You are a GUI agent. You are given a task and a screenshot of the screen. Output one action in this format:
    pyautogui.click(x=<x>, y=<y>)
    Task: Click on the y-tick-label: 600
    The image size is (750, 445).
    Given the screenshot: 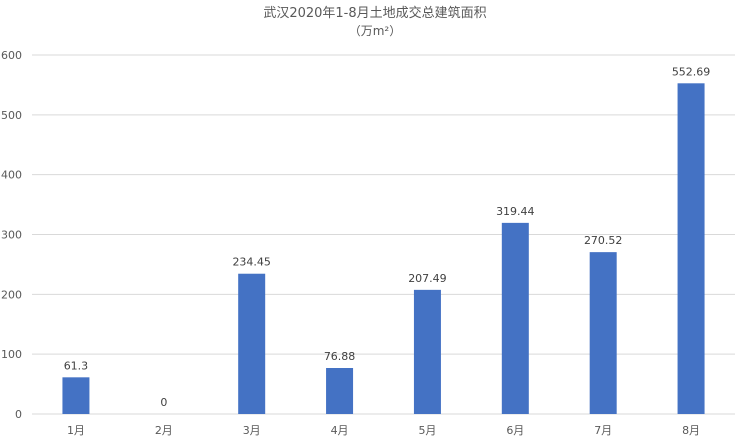 What is the action you would take?
    pyautogui.click(x=11, y=55)
    